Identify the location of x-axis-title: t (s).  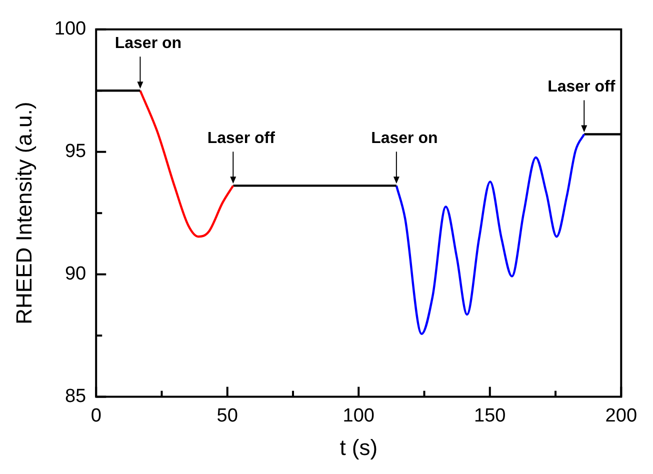
(359, 447).